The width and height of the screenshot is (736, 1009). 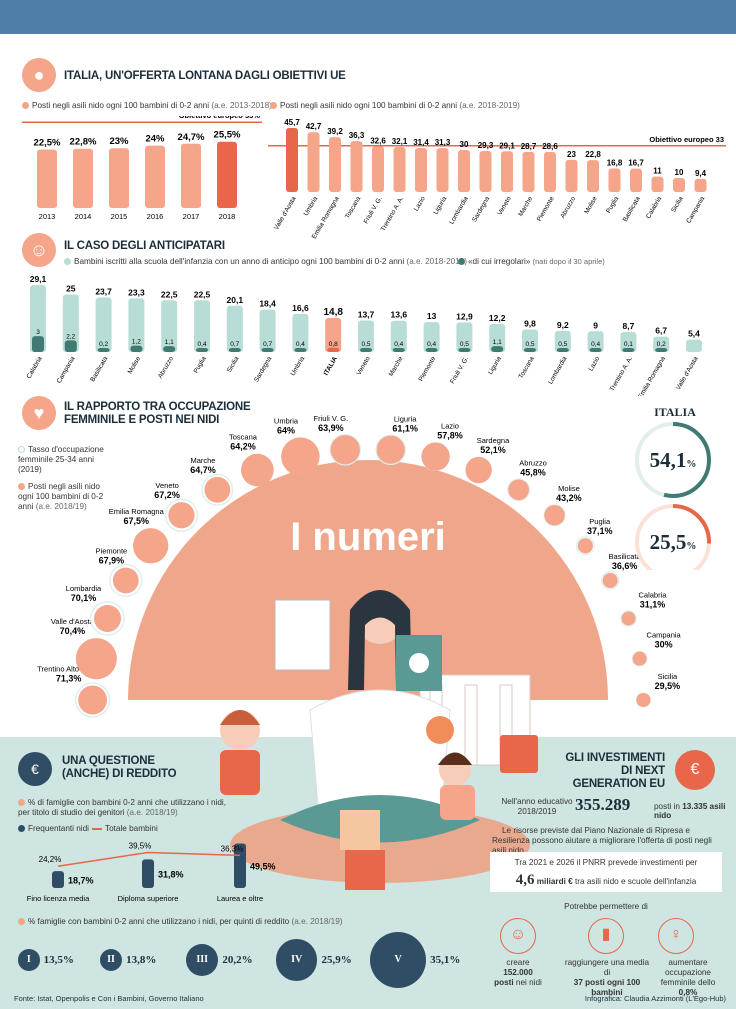 I want to click on data-label: 23,3, so click(x=136, y=292).